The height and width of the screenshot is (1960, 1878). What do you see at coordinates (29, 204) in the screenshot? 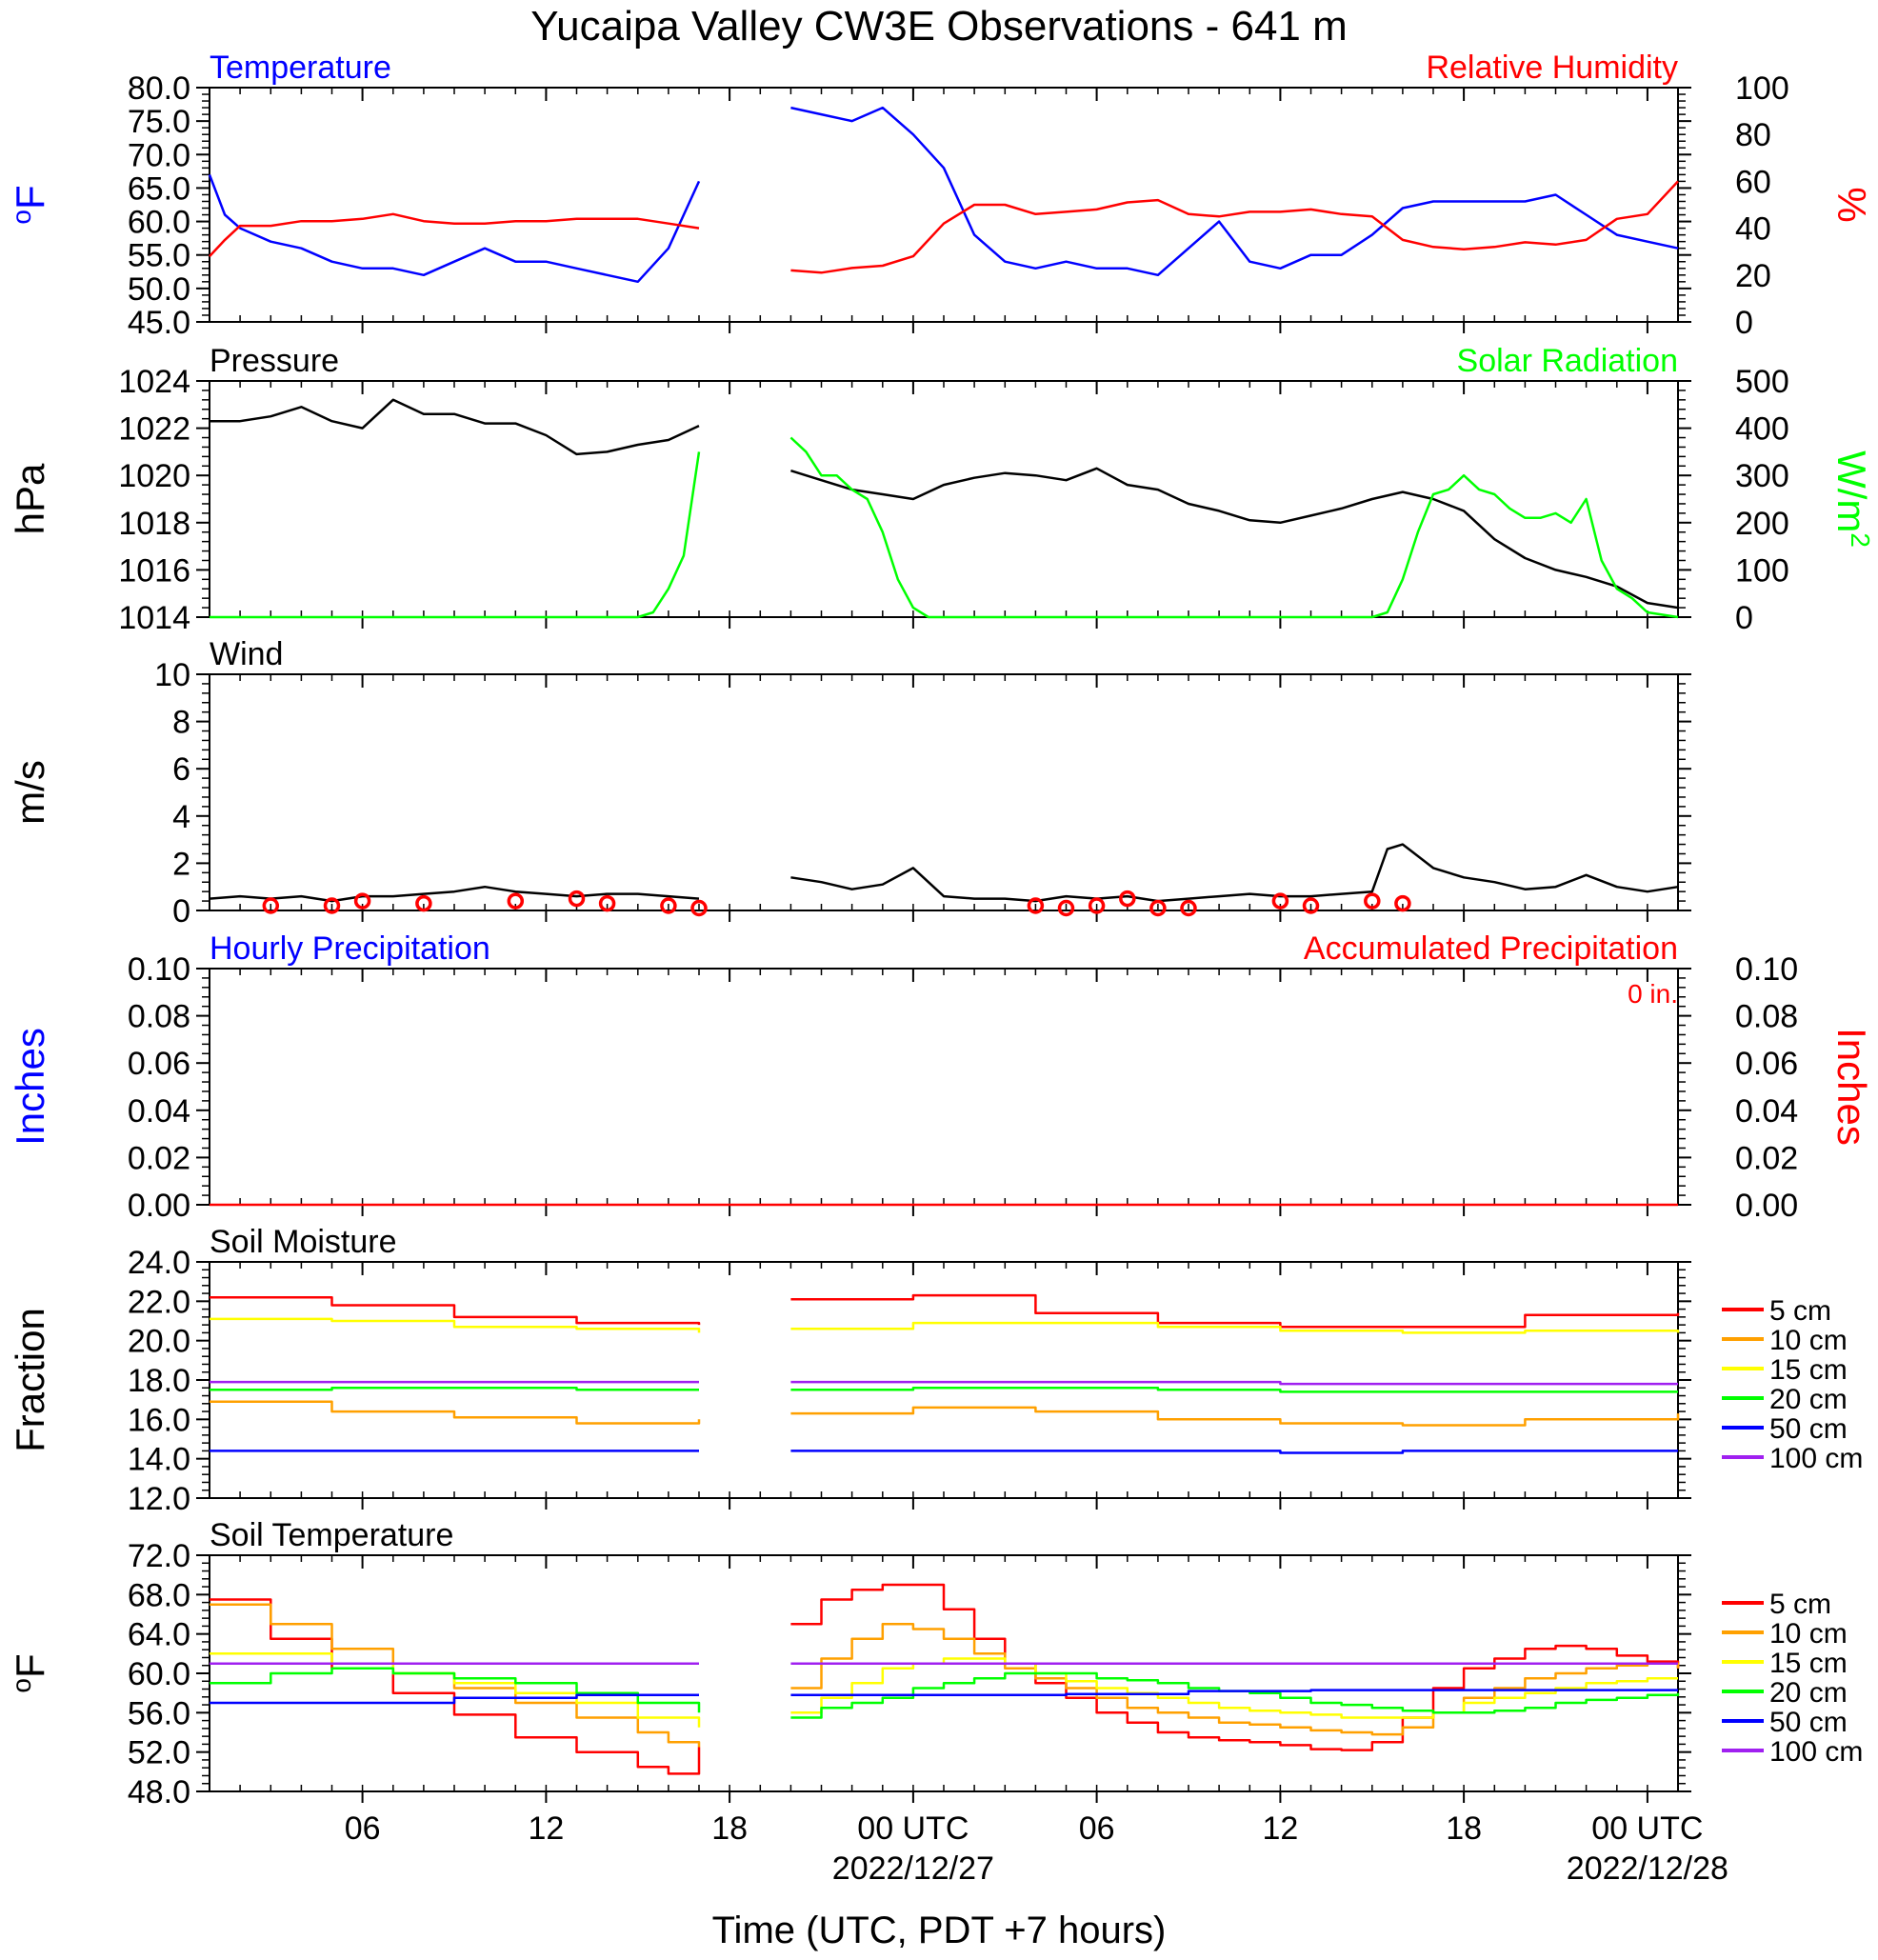
I see `y-axis-label-left: oF` at bounding box center [29, 204].